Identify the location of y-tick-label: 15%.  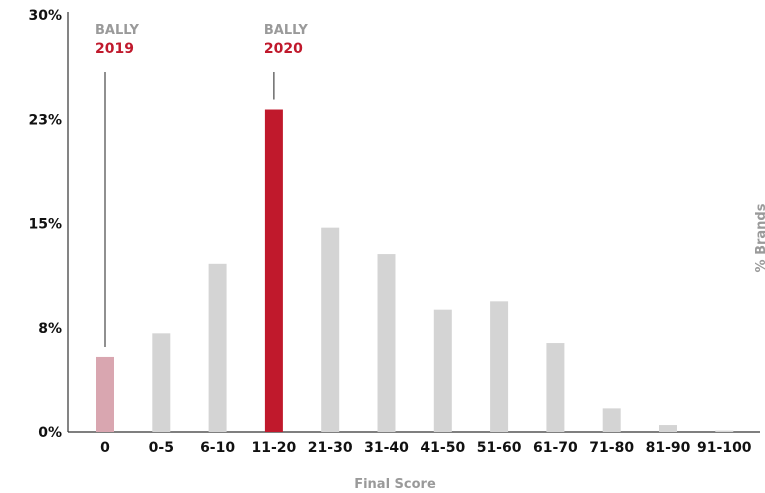
(45, 225).